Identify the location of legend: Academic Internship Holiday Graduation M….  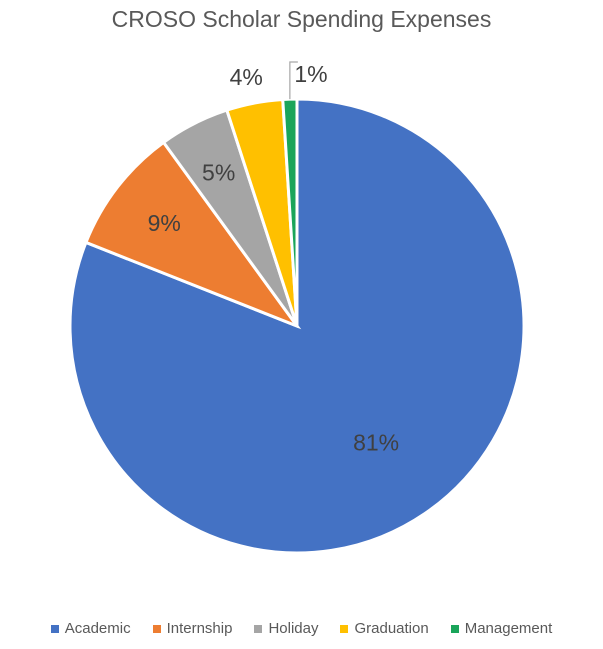
(301, 628).